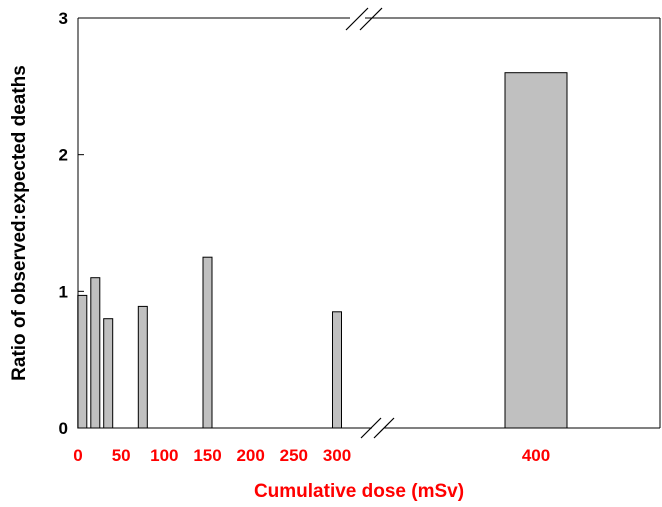  What do you see at coordinates (77, 455) in the screenshot?
I see `x-tick-label-0: 0` at bounding box center [77, 455].